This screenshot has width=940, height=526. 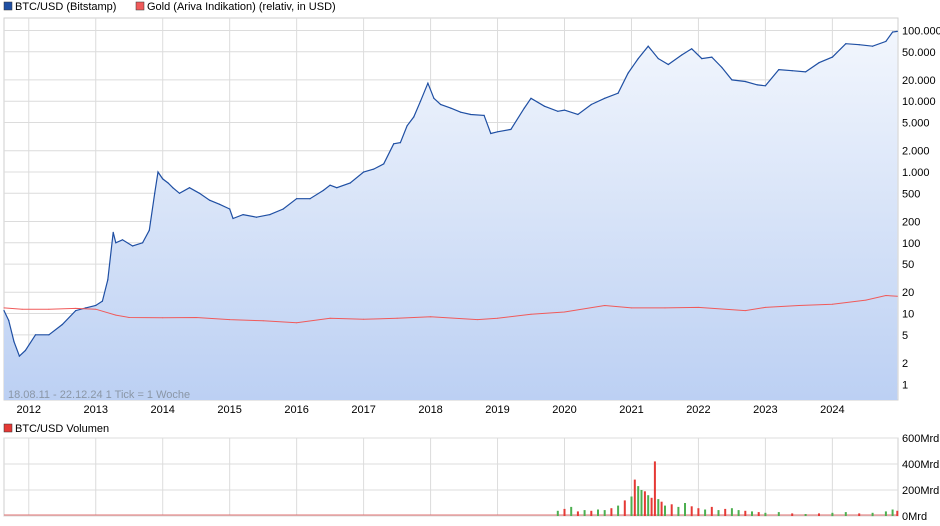 What do you see at coordinates (62, 429) in the screenshot?
I see `volume-legend-label: BTC/USD Volumen` at bounding box center [62, 429].